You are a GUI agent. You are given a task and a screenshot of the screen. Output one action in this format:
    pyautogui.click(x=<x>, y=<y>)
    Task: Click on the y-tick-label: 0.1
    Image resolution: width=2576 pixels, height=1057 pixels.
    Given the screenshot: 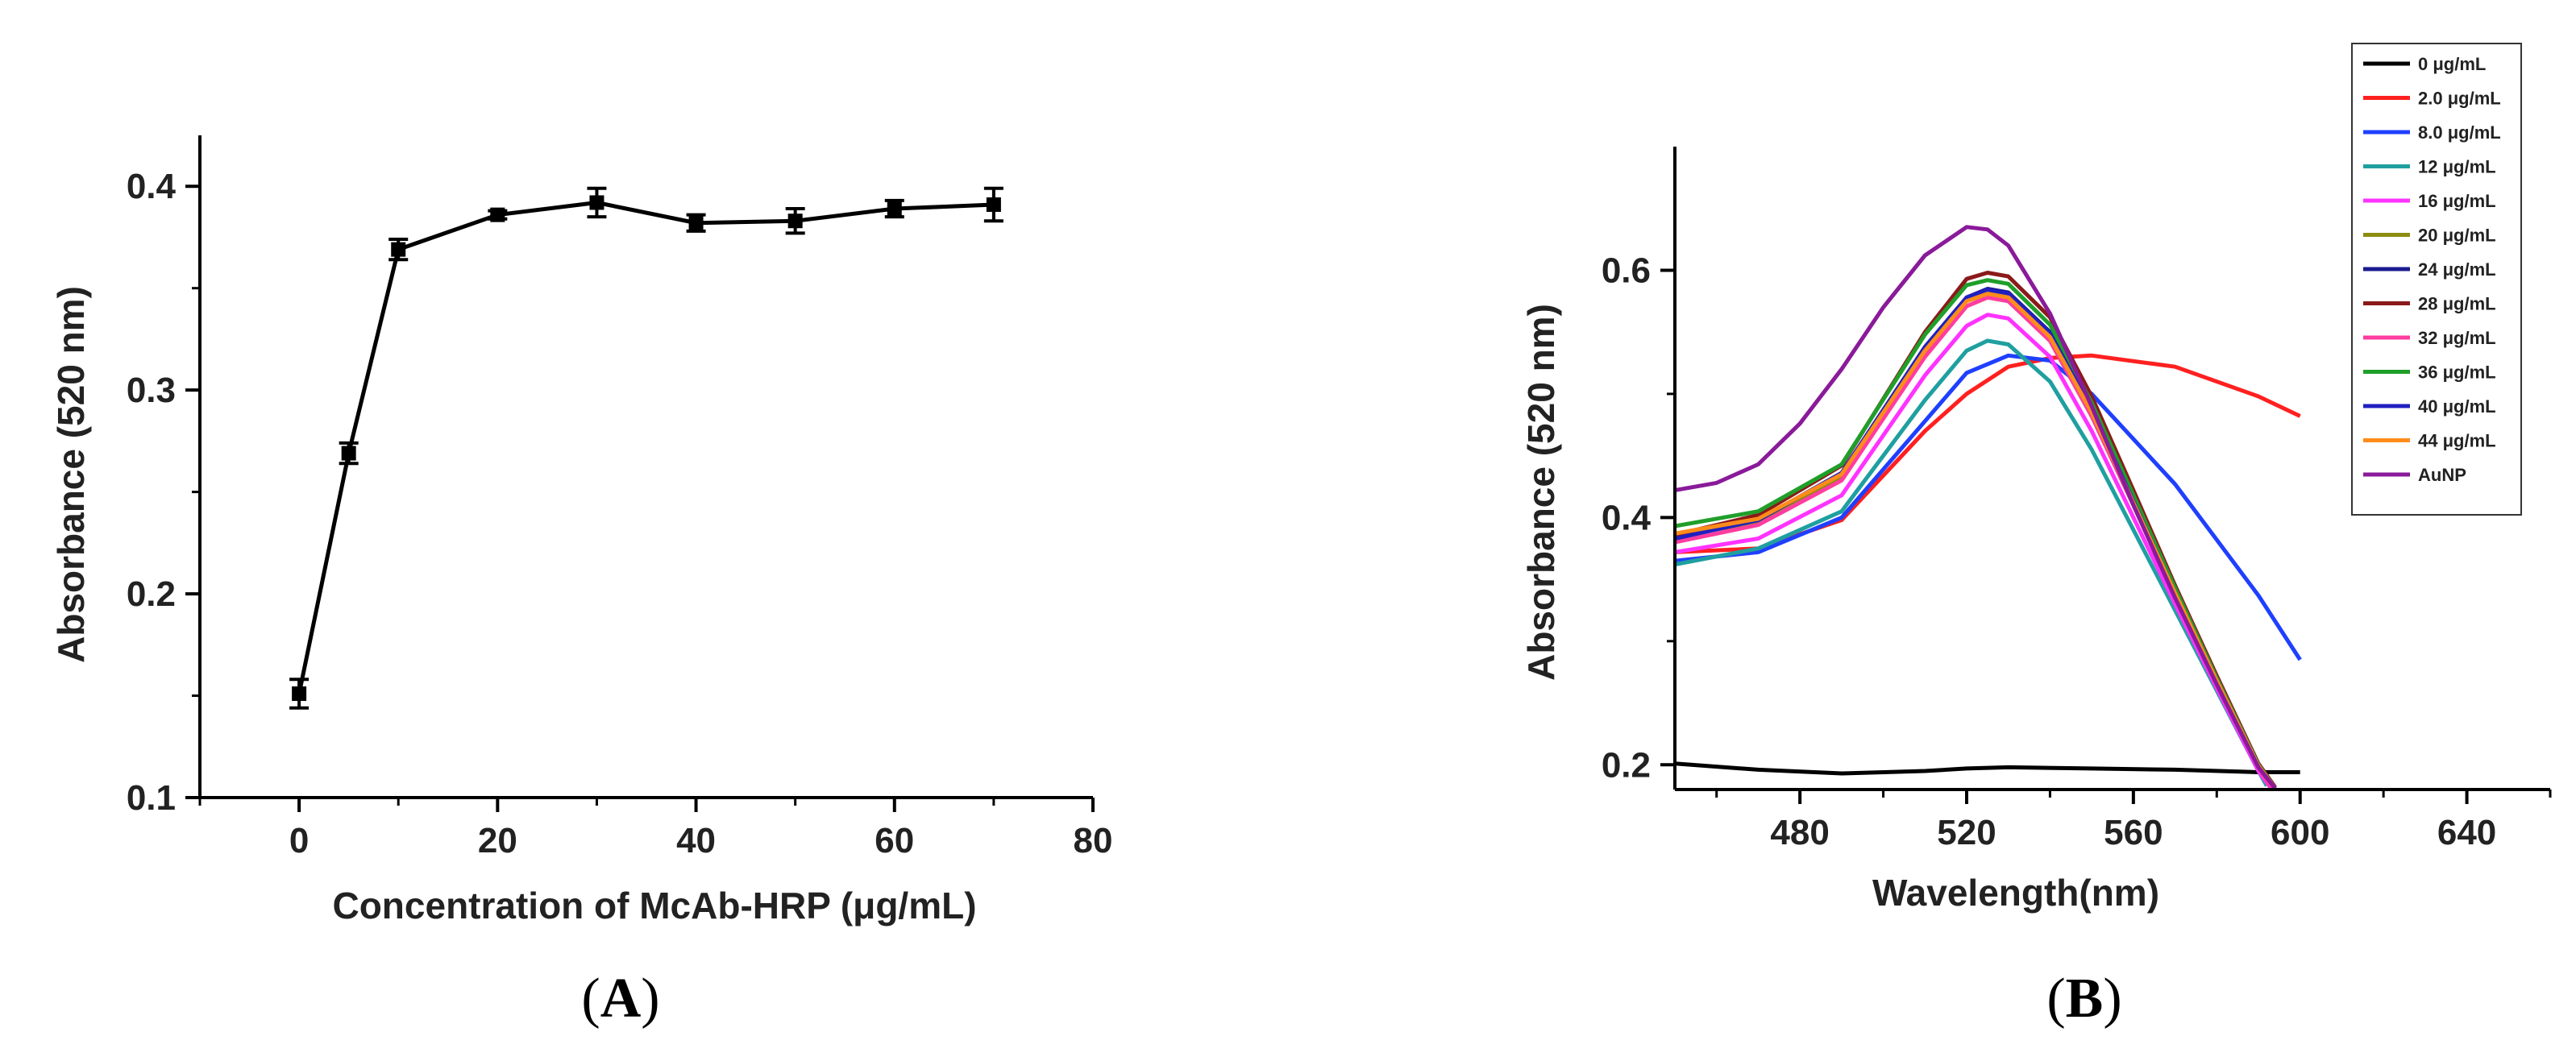 What is the action you would take?
    pyautogui.click(x=151, y=798)
    